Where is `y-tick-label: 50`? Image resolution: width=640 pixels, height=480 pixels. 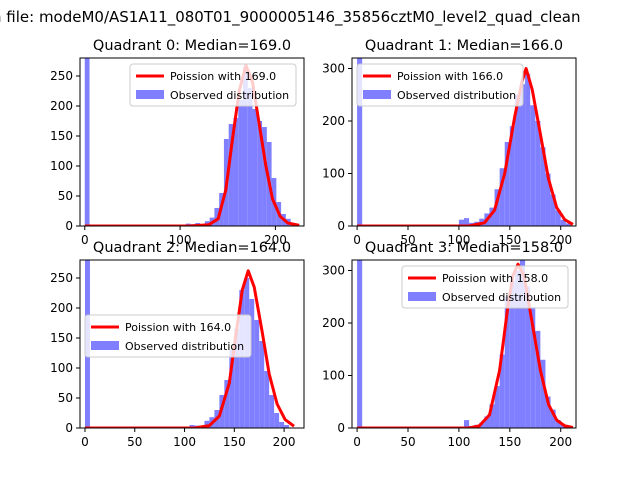 y-tick-label: 50 is located at coordinates (65, 398).